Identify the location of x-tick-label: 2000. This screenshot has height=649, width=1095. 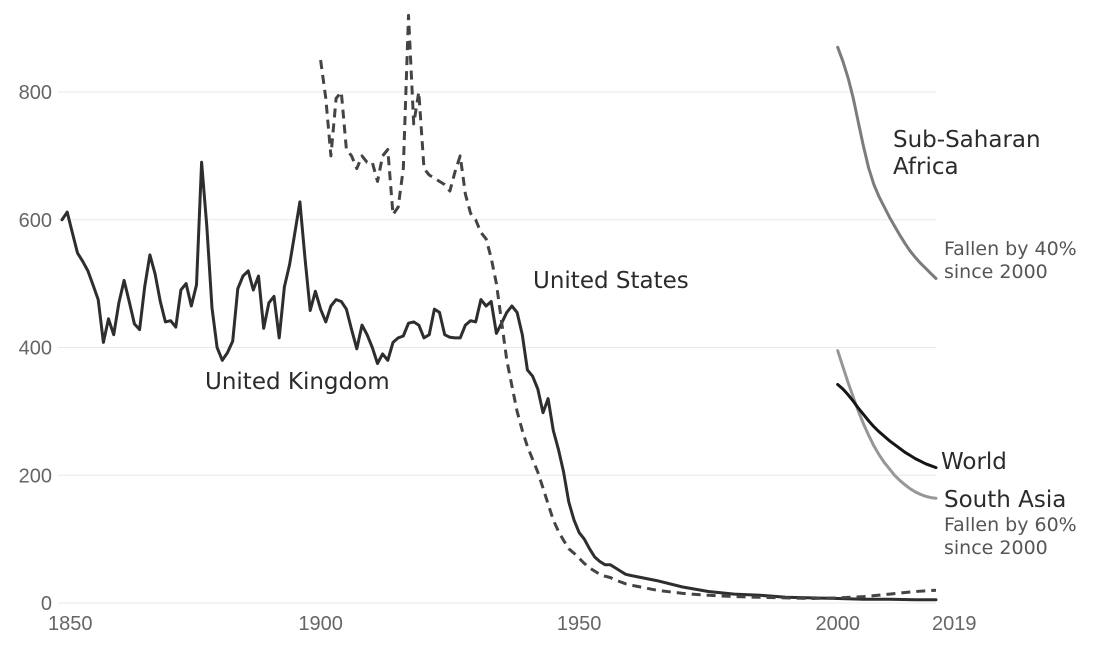
(837, 624).